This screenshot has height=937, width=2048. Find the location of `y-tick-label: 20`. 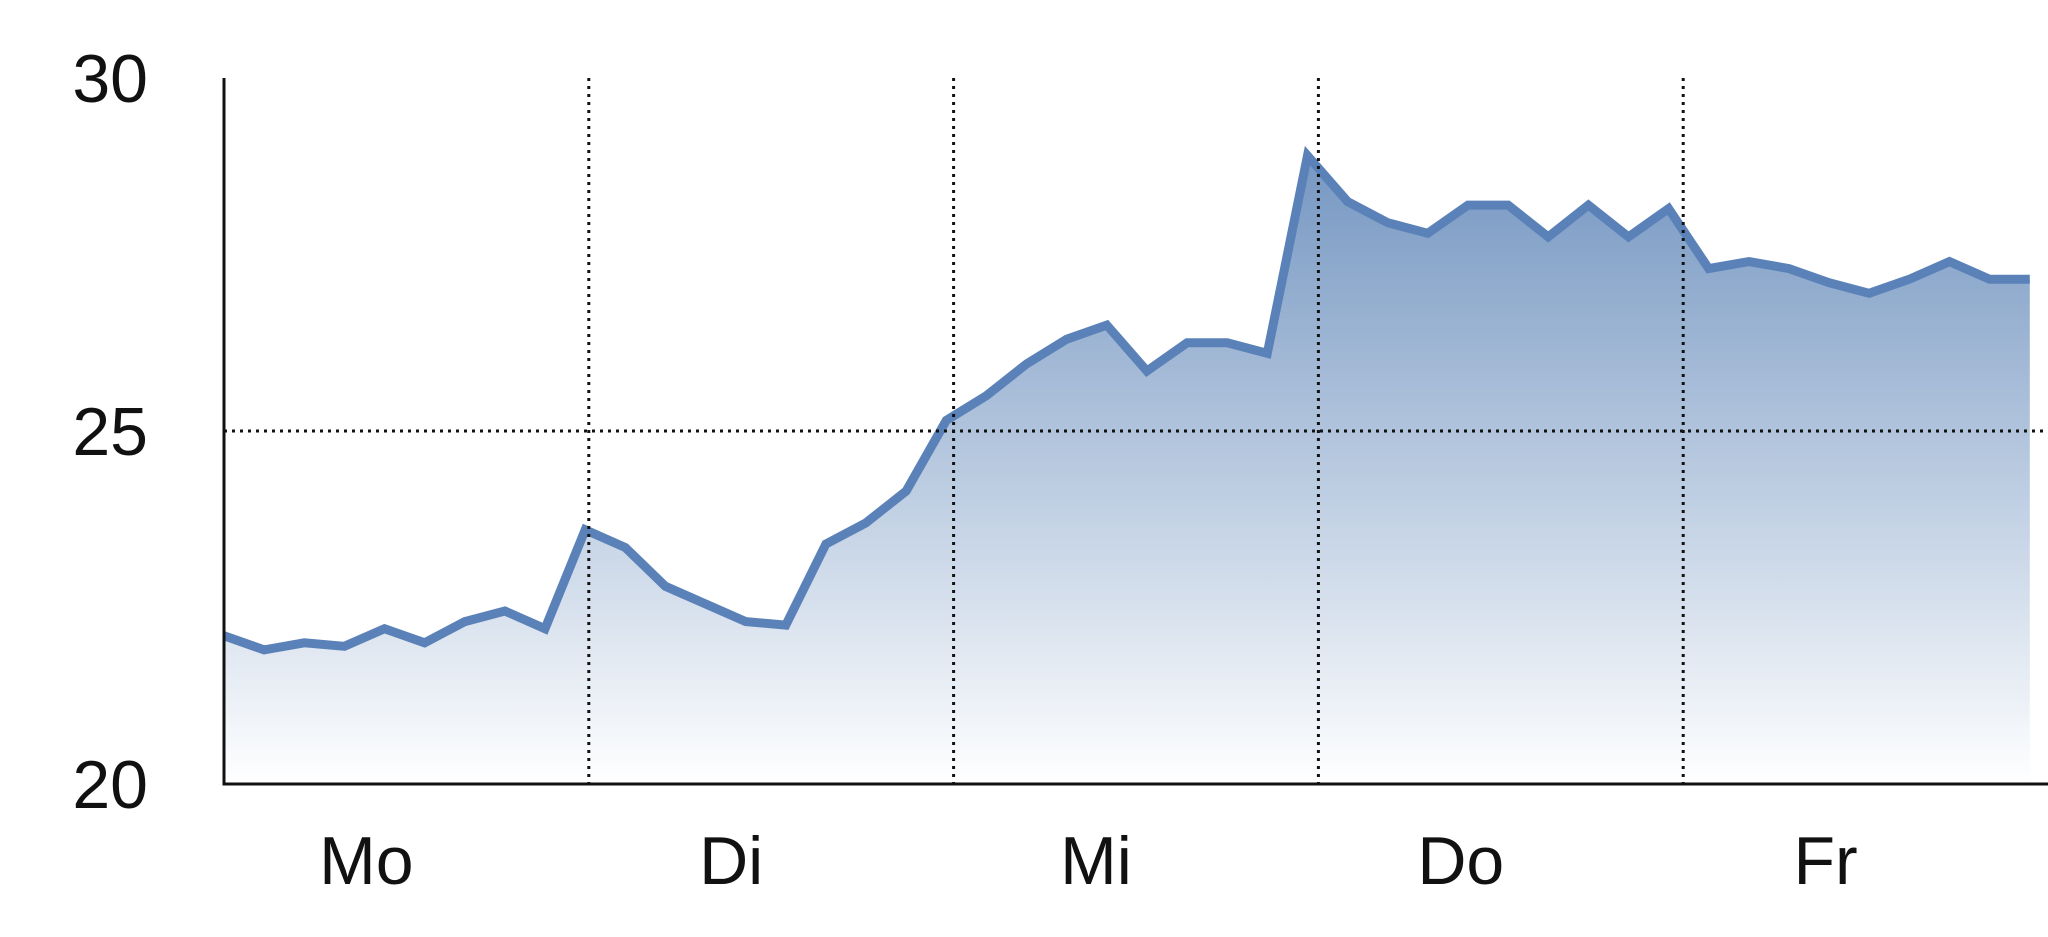

y-tick-label: 20 is located at coordinates (110, 785).